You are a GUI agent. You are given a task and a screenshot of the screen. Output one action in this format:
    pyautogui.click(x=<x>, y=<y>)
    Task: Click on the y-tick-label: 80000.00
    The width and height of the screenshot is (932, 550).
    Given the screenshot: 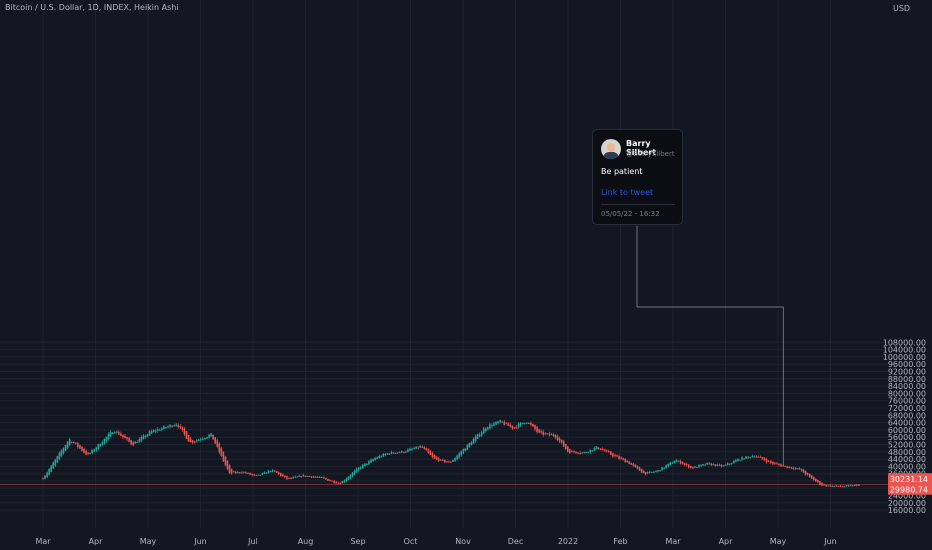 What is the action you would take?
    pyautogui.click(x=907, y=393)
    